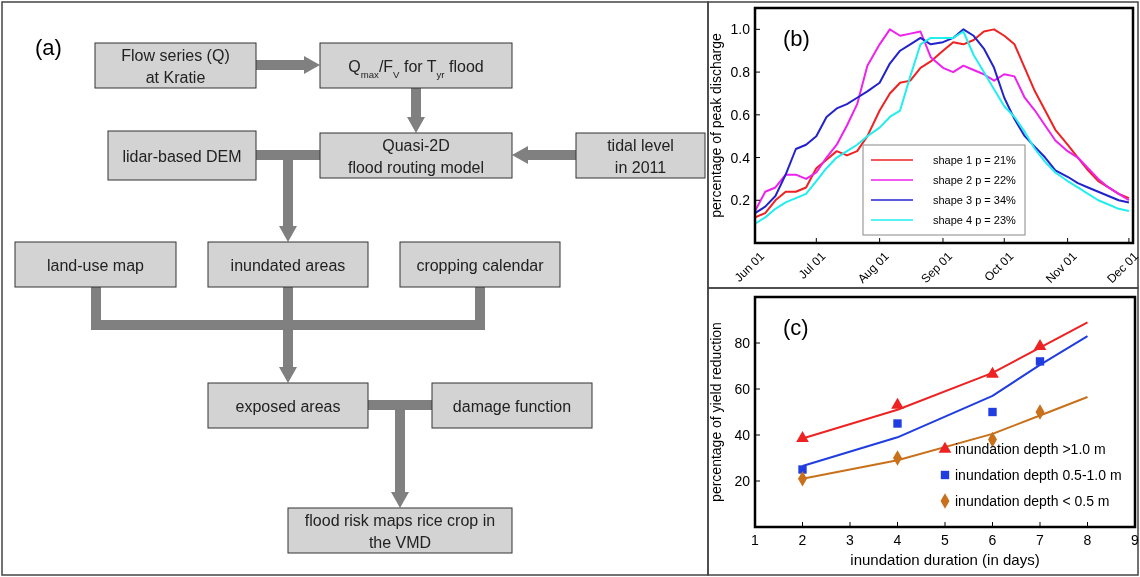 This screenshot has height=577, width=1140. Describe the element at coordinates (1038, 474) in the screenshot. I see `legend-label: inundation depth 0.5-1.0 m` at that location.